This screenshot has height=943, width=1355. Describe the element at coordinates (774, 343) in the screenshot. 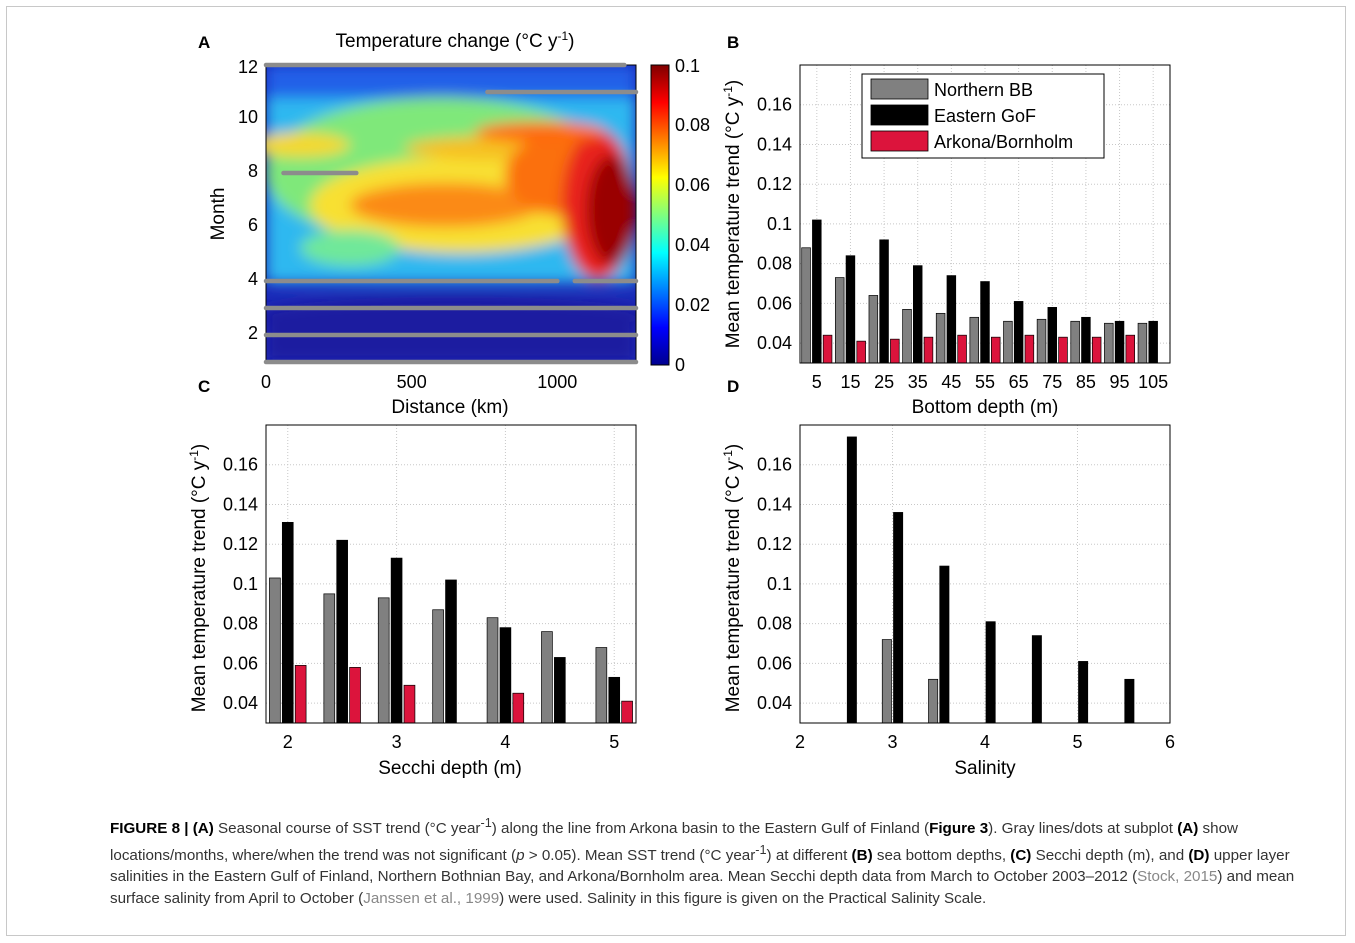

I see `y-tick-label: 0.04` at that location.